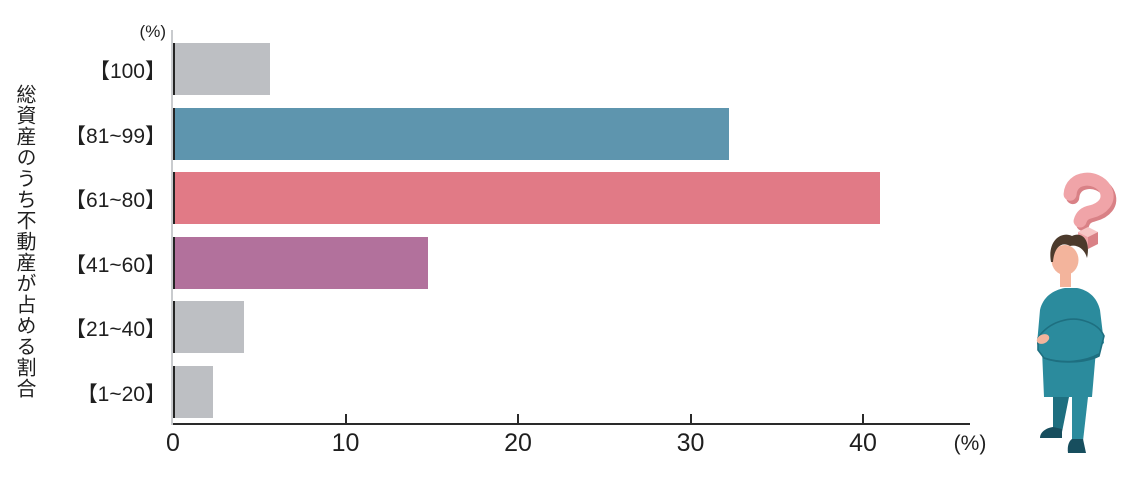 The image size is (1127, 484). What do you see at coordinates (115, 200) in the screenshot?
I see `category-label: 【61~80】` at bounding box center [115, 200].